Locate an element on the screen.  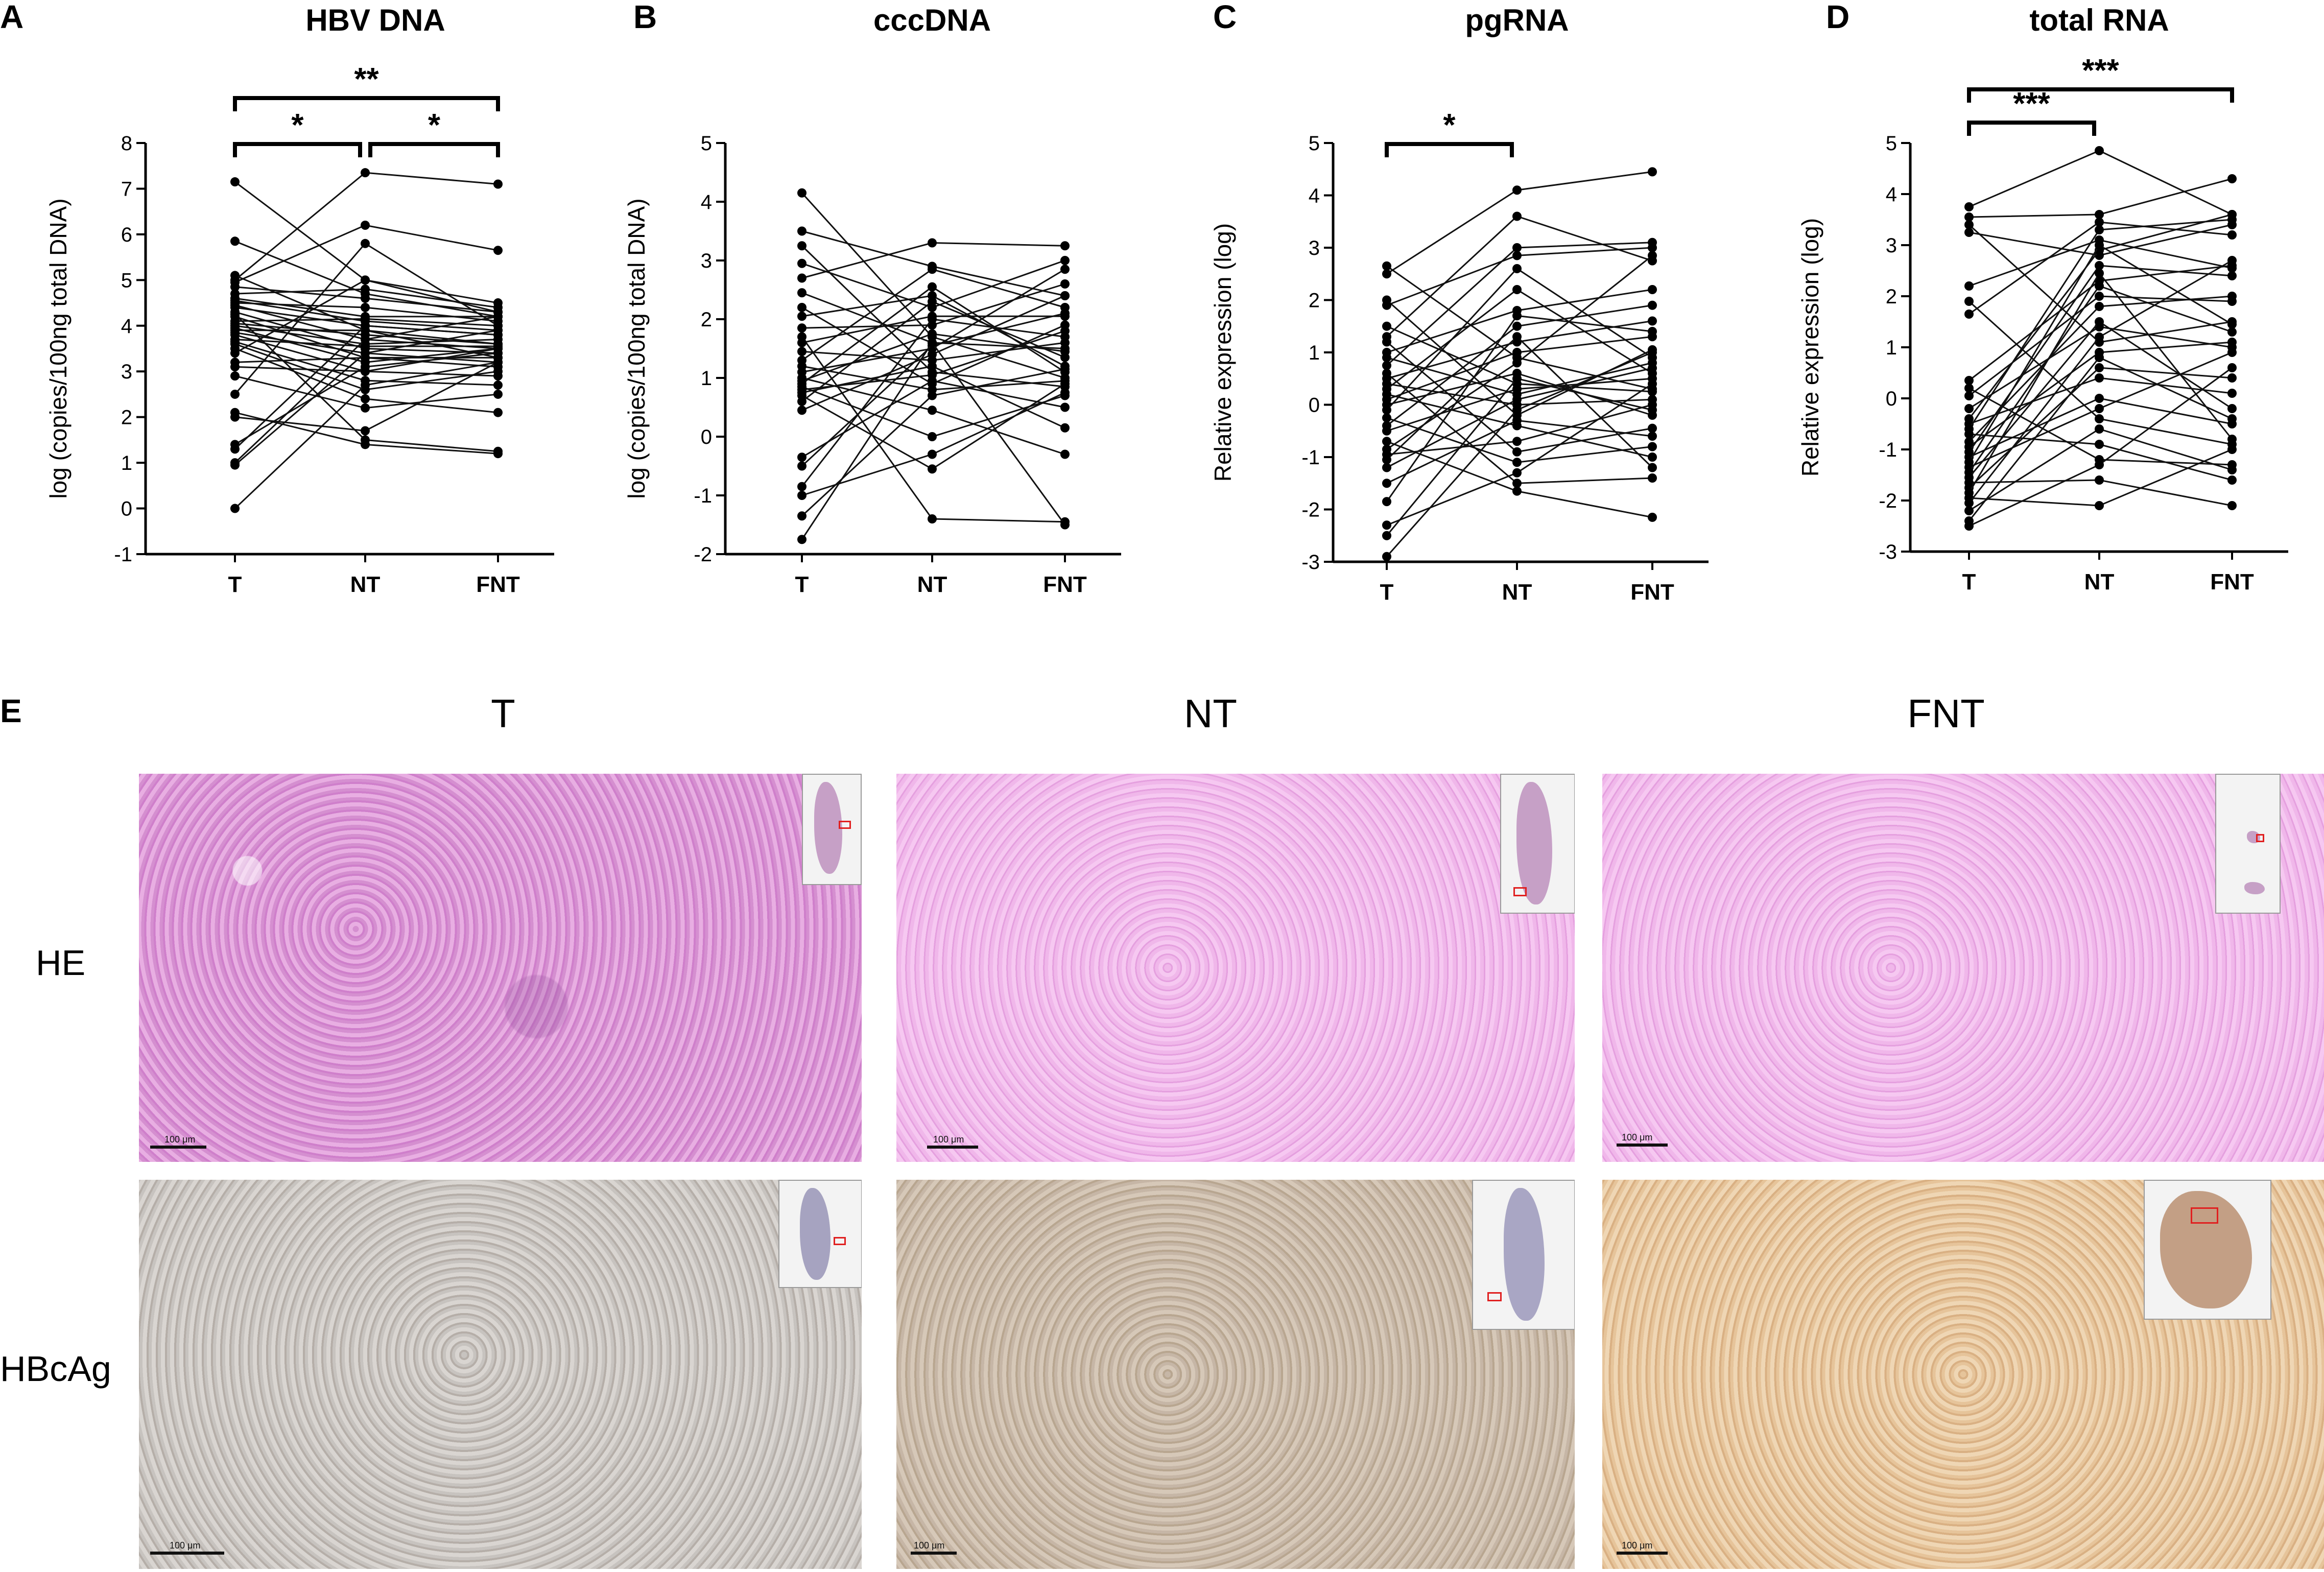
hbcag-image-nontumor: 100 μm is located at coordinates (1235, 1374).